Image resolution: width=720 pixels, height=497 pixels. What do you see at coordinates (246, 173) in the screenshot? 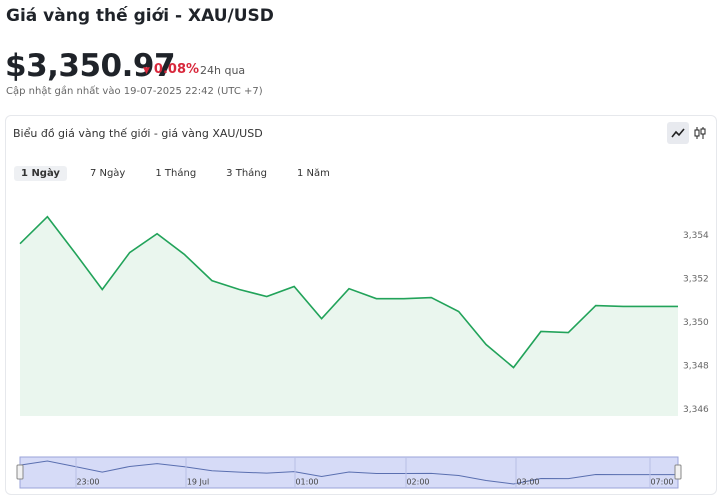
I see `range-tab: 3 Tháng` at bounding box center [246, 173].